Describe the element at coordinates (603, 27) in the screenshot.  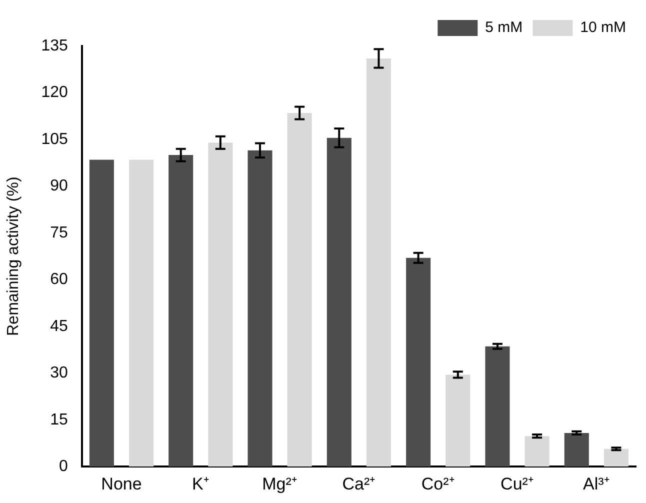
I see `legend-label: 10 mM` at that location.